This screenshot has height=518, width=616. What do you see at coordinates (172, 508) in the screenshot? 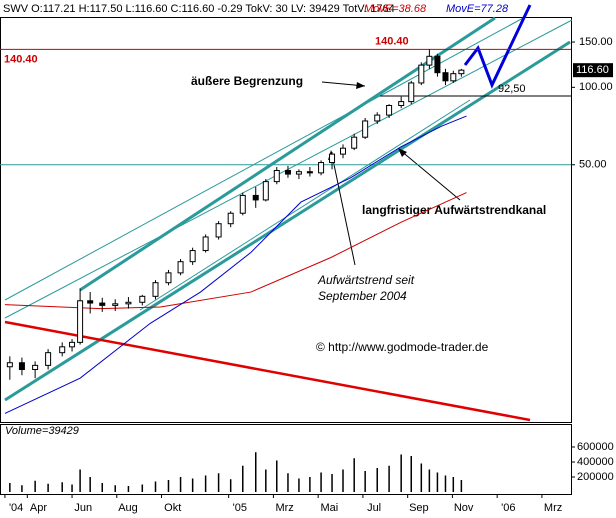
I see `x-tick-label: Okt` at bounding box center [172, 508].